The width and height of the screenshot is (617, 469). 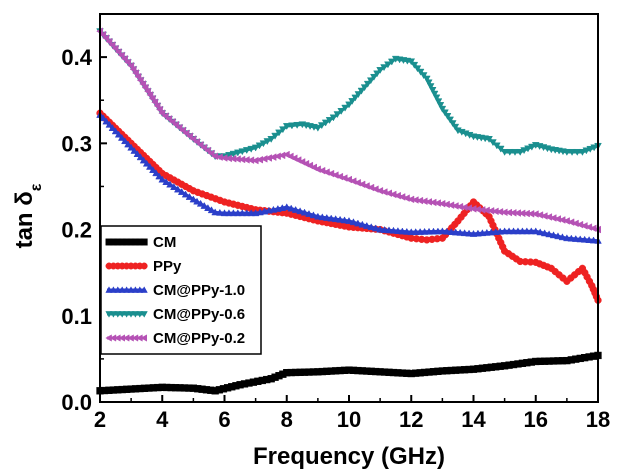 I want to click on y-axis-title-subscript: ε, so click(x=36, y=187).